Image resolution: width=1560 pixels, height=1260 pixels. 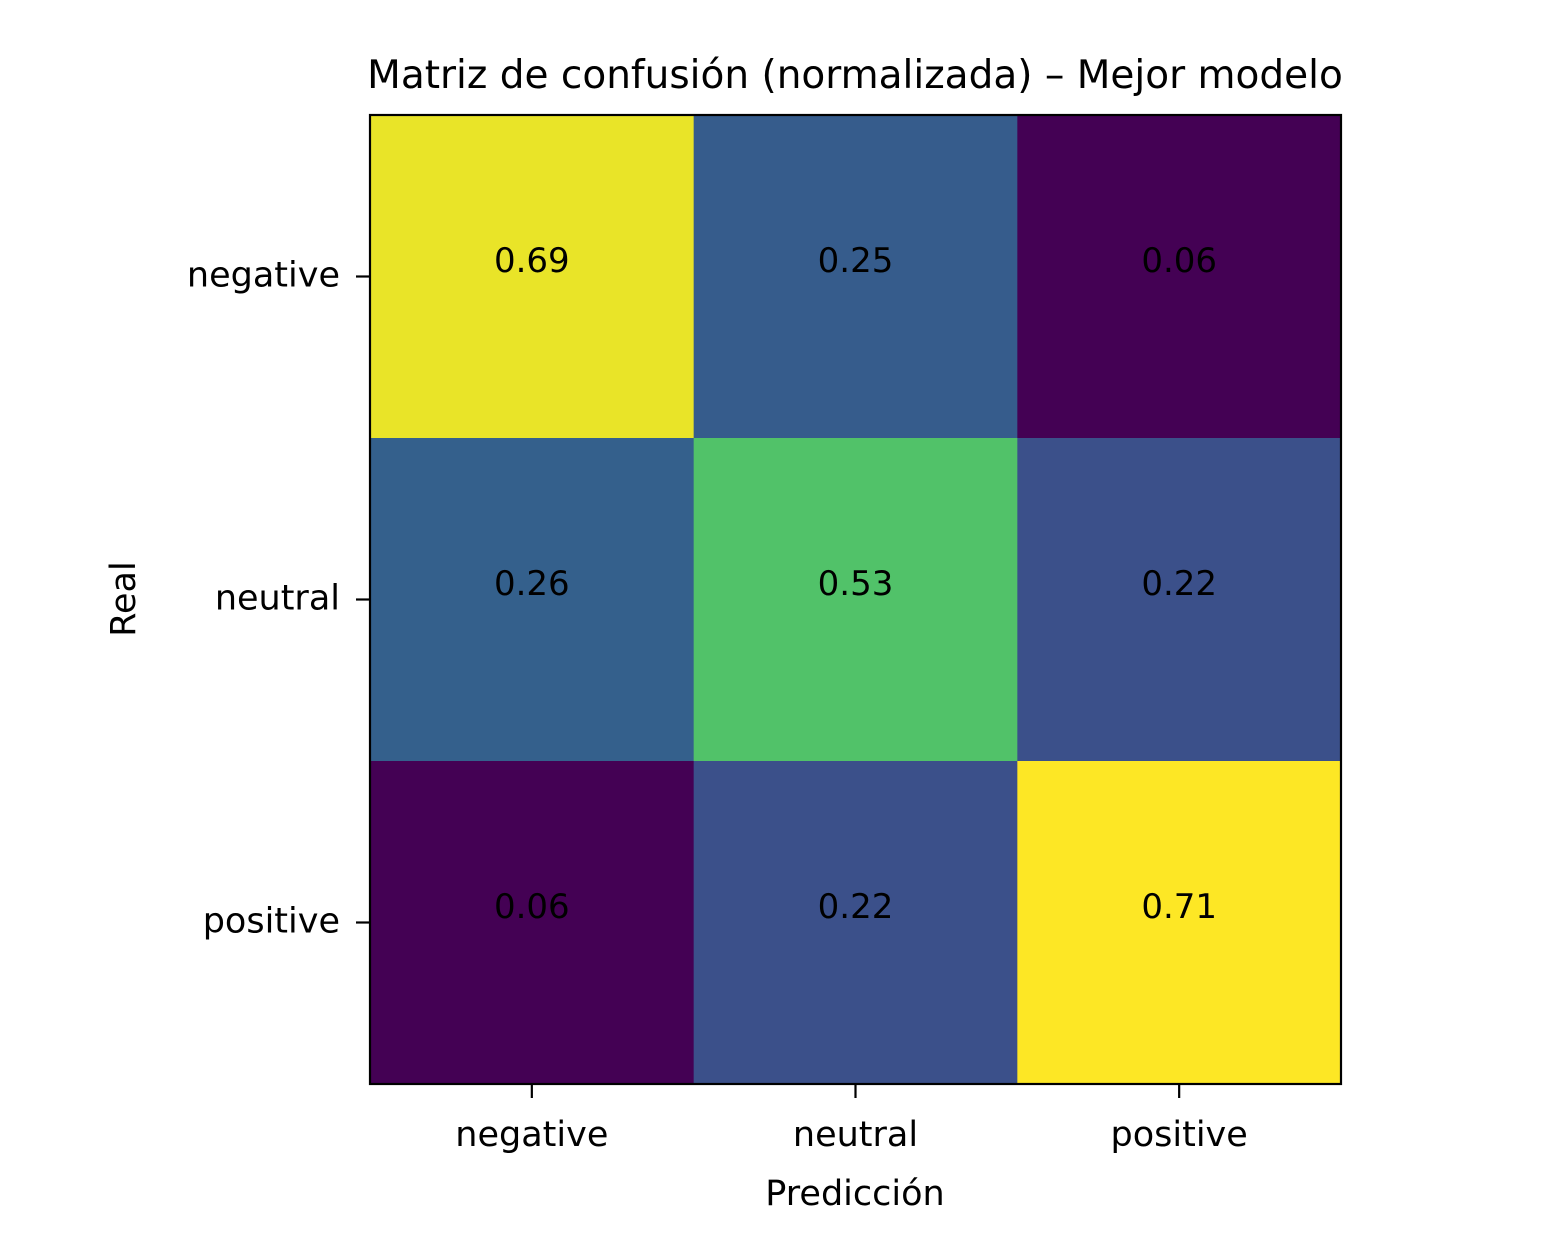 I want to click on x-axis-ticks: negative neutral positive, so click(x=851, y=1119).